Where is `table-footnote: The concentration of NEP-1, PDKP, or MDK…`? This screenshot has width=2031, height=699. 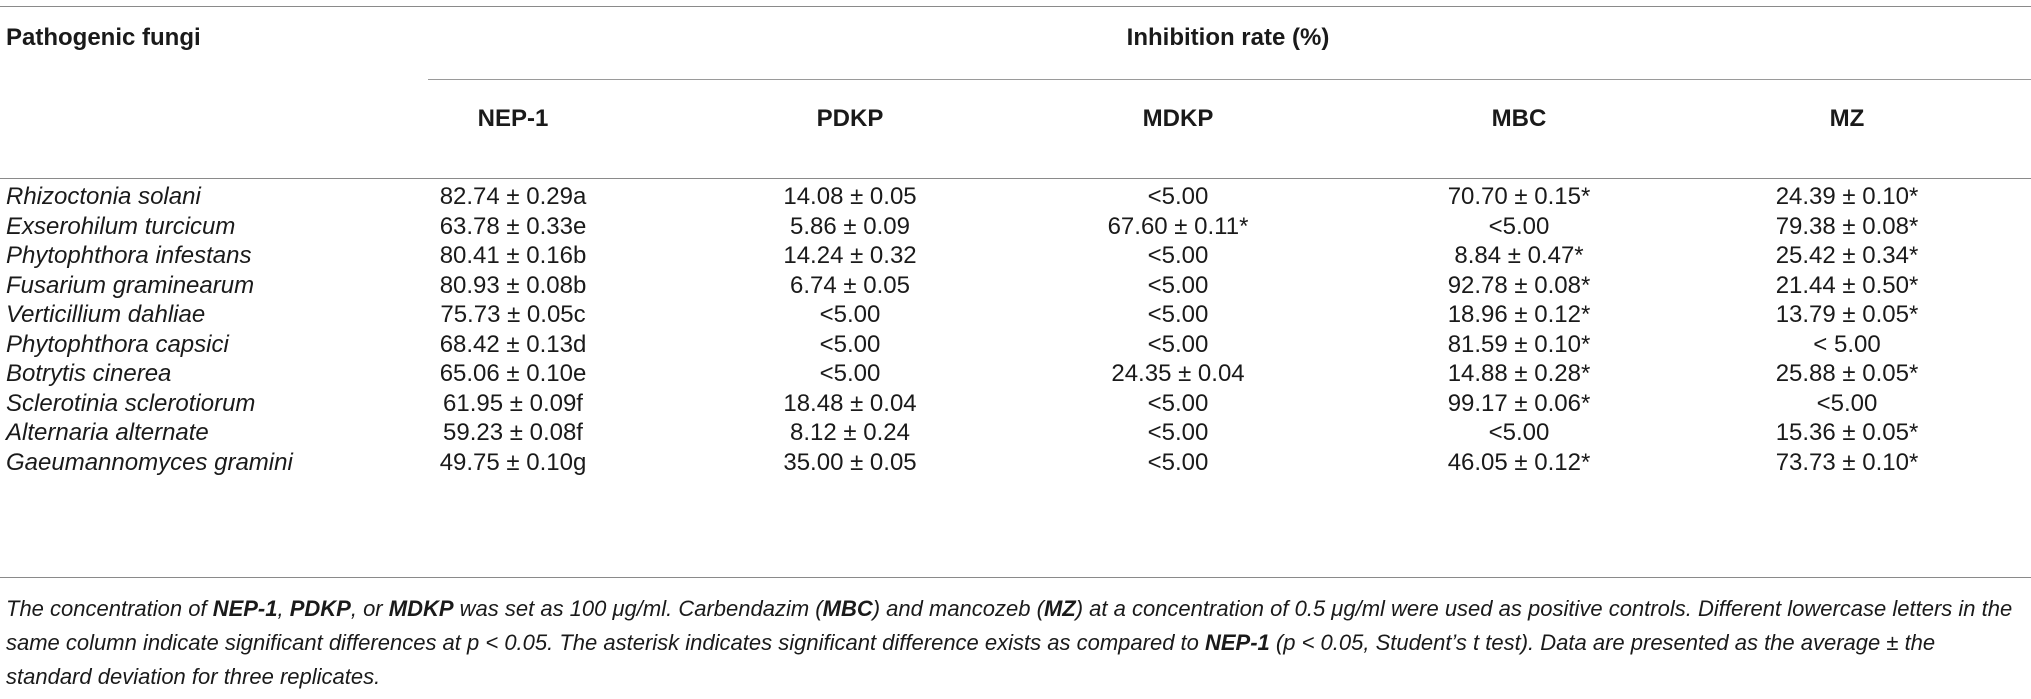
table-footnote: The concentration of NEP-1, PDKP, or MDK… is located at coordinates (1011, 643).